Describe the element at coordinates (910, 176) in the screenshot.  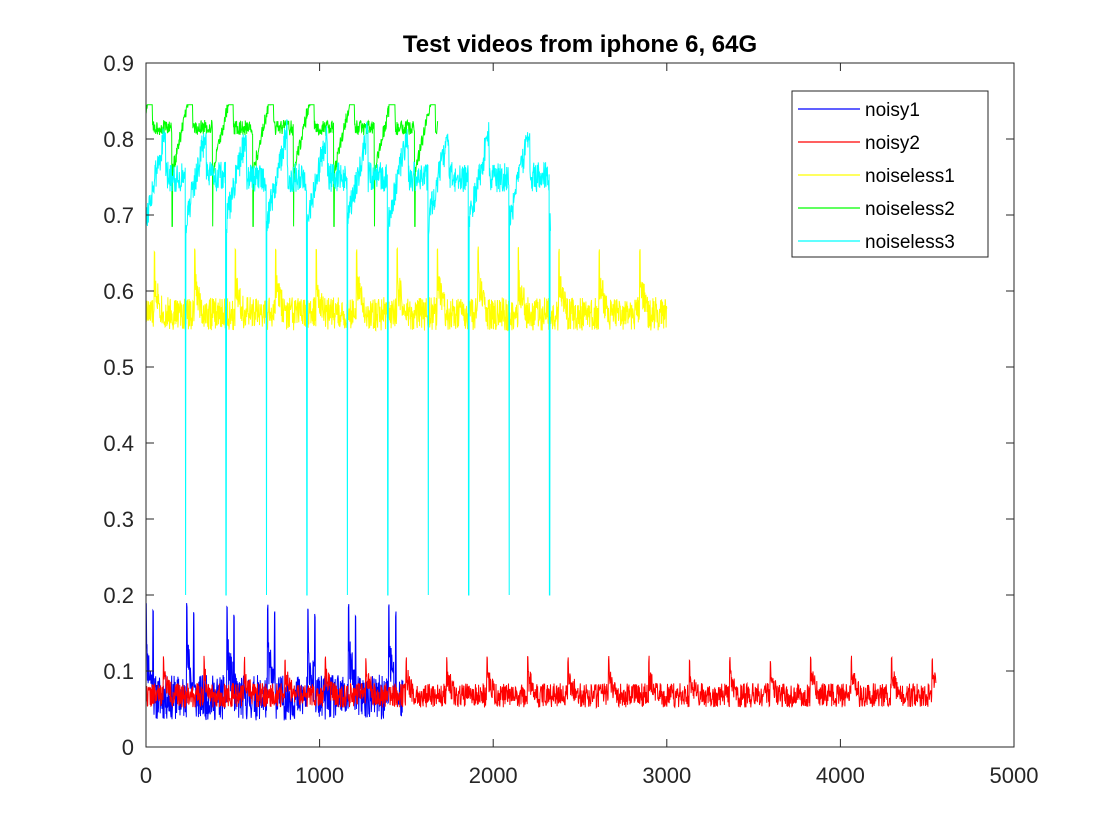
I see `legend-label-noiseless1: noiseless1` at that location.